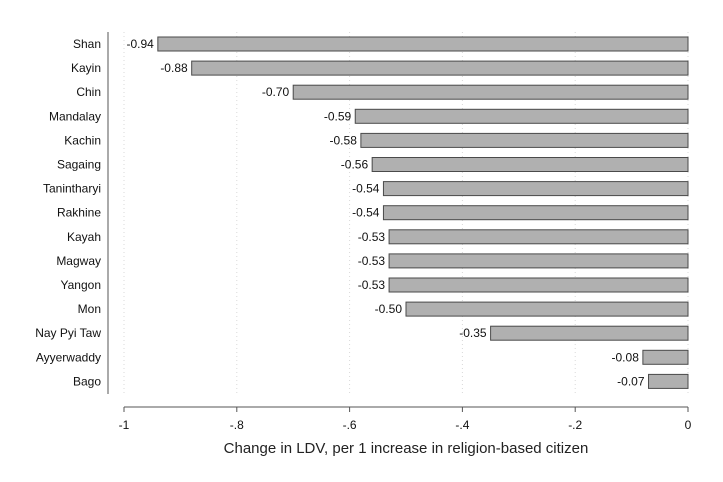 The height and width of the screenshot is (482, 723). What do you see at coordinates (631, 381) in the screenshot?
I see `data-label: -0.07` at bounding box center [631, 381].